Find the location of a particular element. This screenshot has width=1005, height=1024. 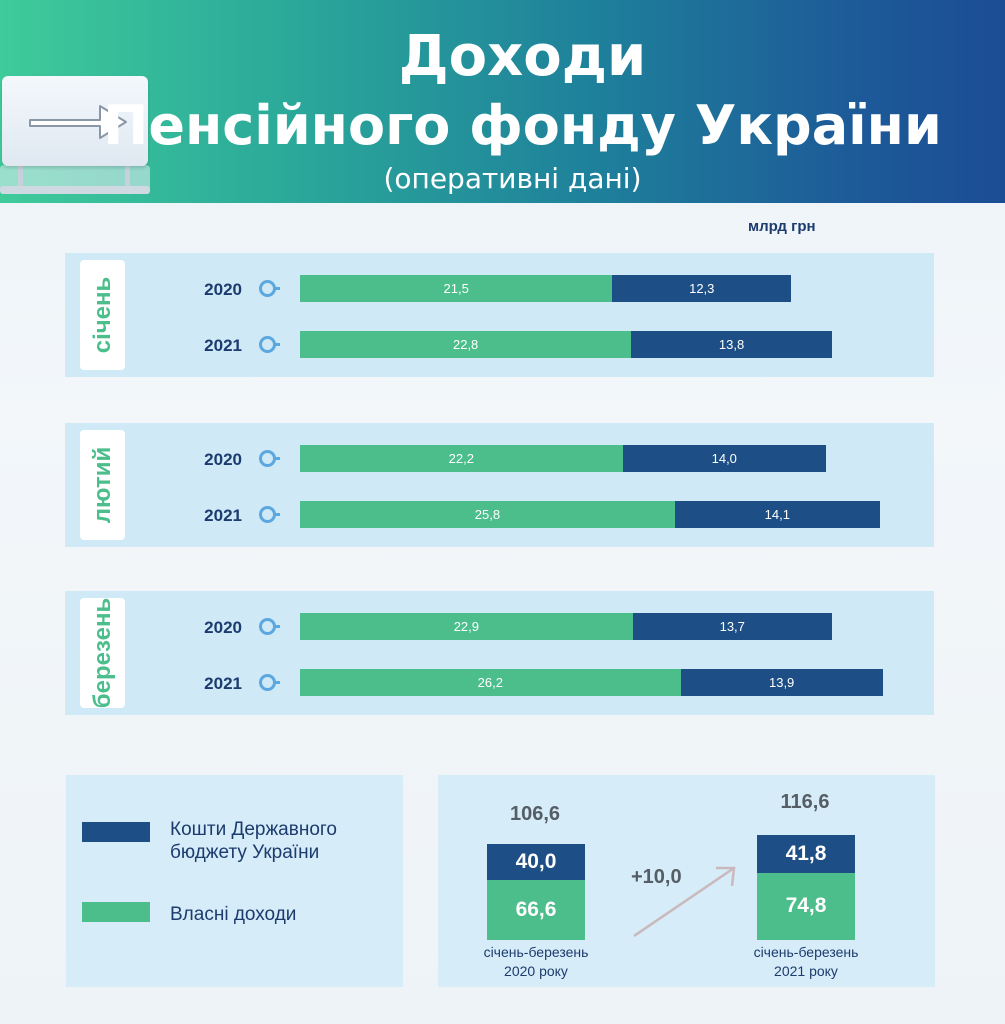

month-tab: березень is located at coordinates (102, 653).